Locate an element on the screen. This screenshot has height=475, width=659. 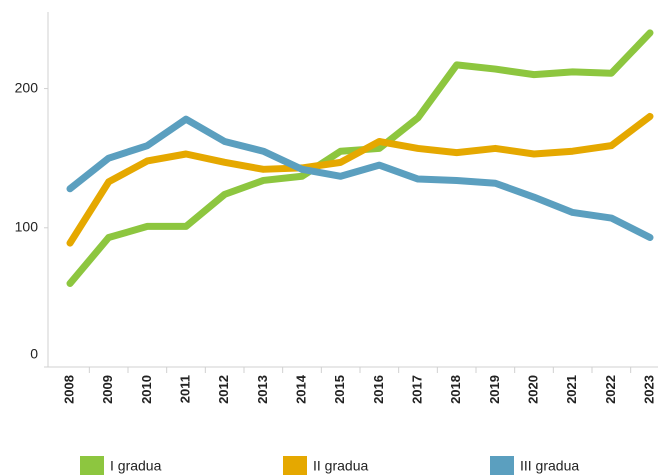
y-tick-label: 100 is located at coordinates (27, 226).